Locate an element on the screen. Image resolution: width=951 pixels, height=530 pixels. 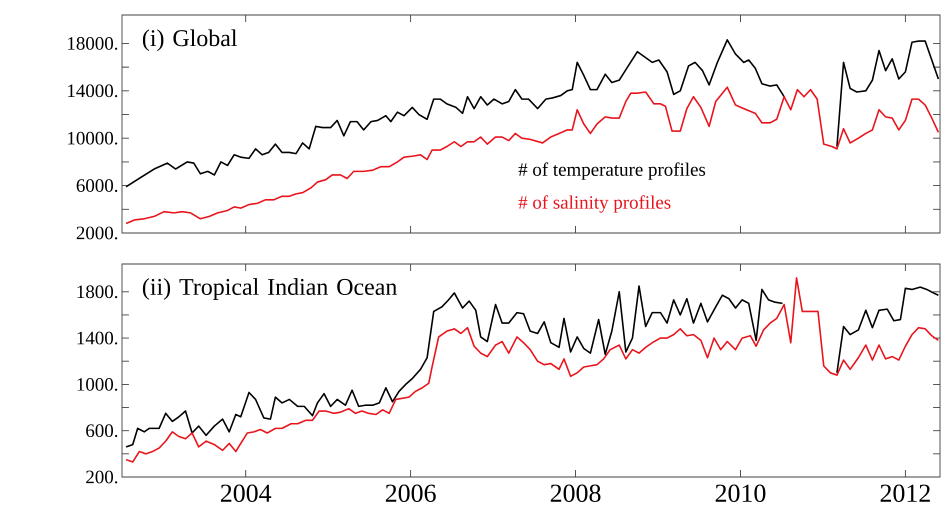
x-tick-label: 2006 is located at coordinates (411, 493).